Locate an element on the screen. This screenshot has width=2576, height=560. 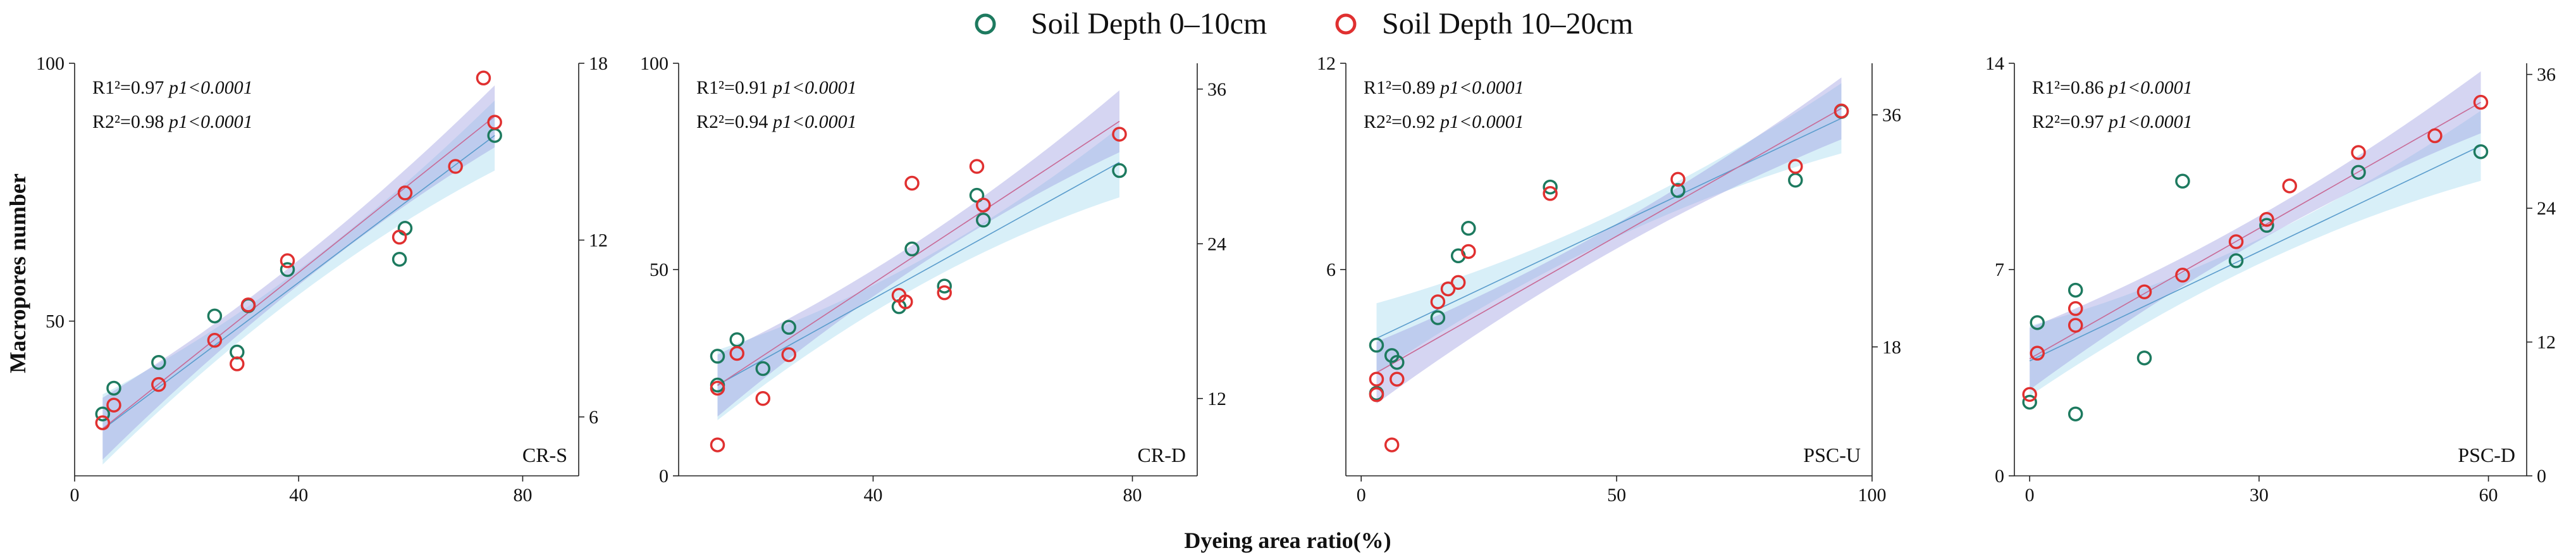
y-right-tick-label: 12 is located at coordinates (1216, 399).